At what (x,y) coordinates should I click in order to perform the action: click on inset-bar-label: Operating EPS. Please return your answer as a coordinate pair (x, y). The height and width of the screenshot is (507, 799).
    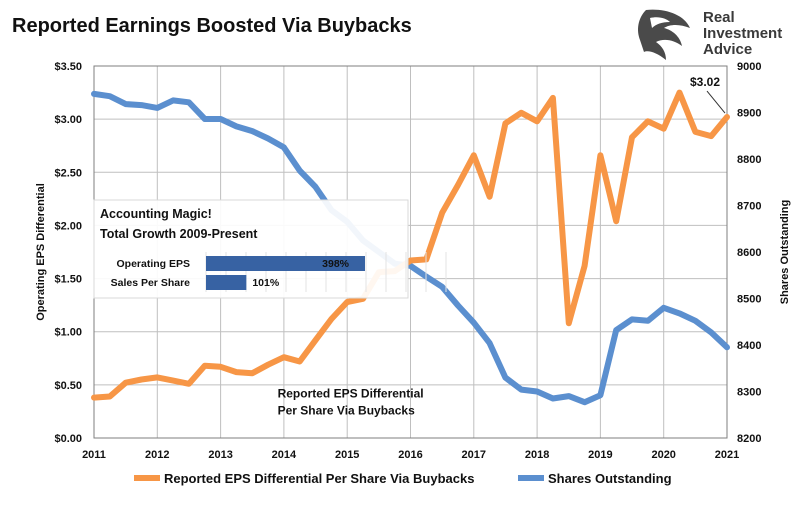
    Looking at the image, I should click on (153, 264).